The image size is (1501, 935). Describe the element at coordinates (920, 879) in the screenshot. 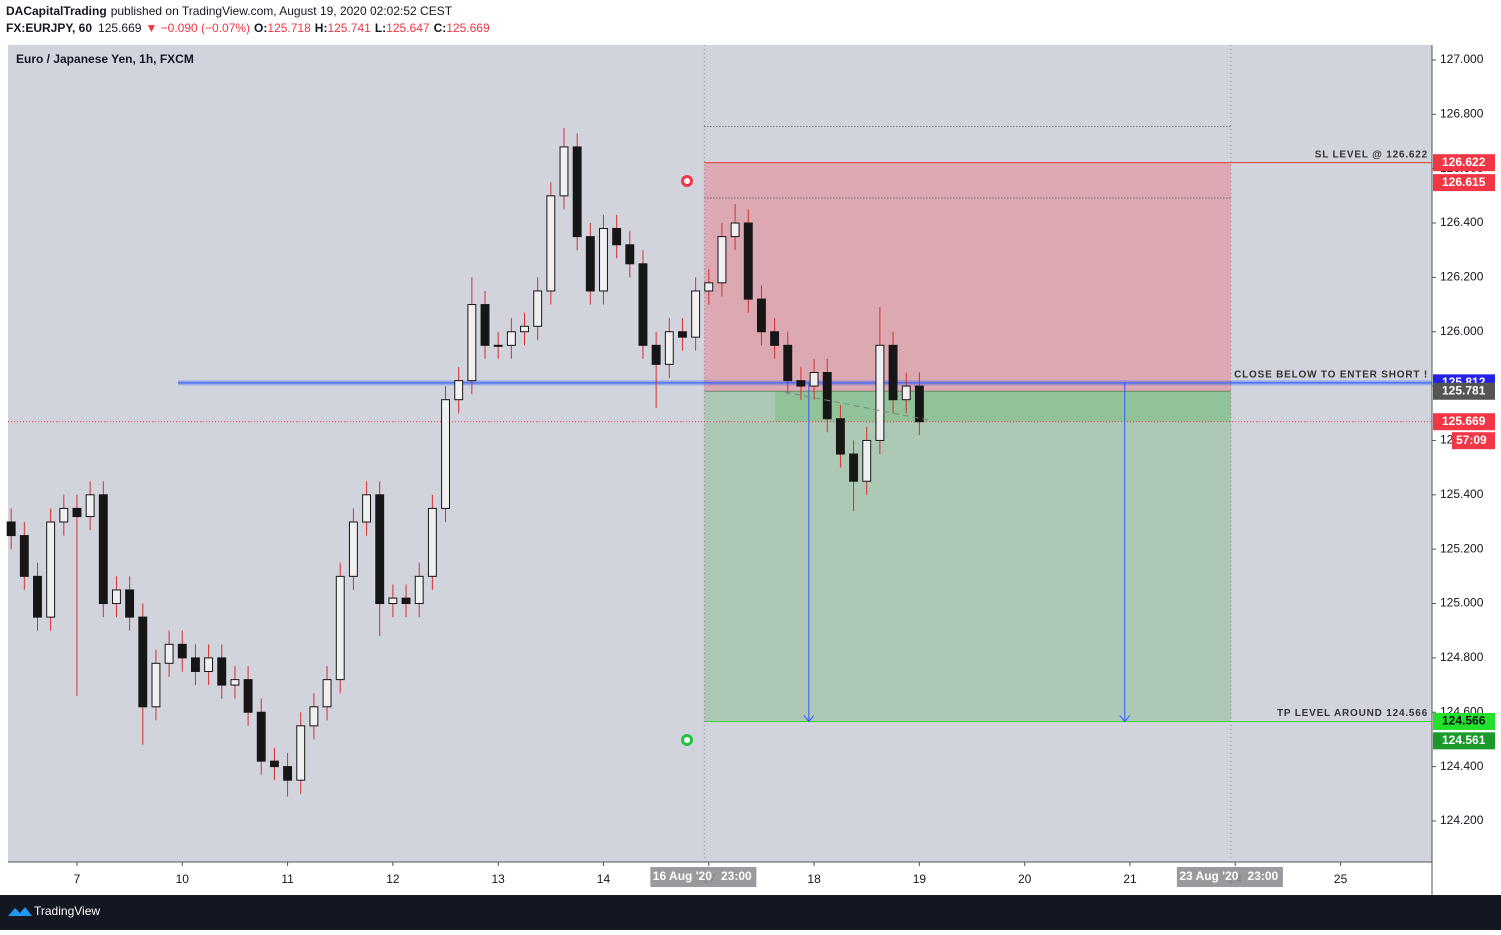

I see `x-tick-label: 19` at that location.